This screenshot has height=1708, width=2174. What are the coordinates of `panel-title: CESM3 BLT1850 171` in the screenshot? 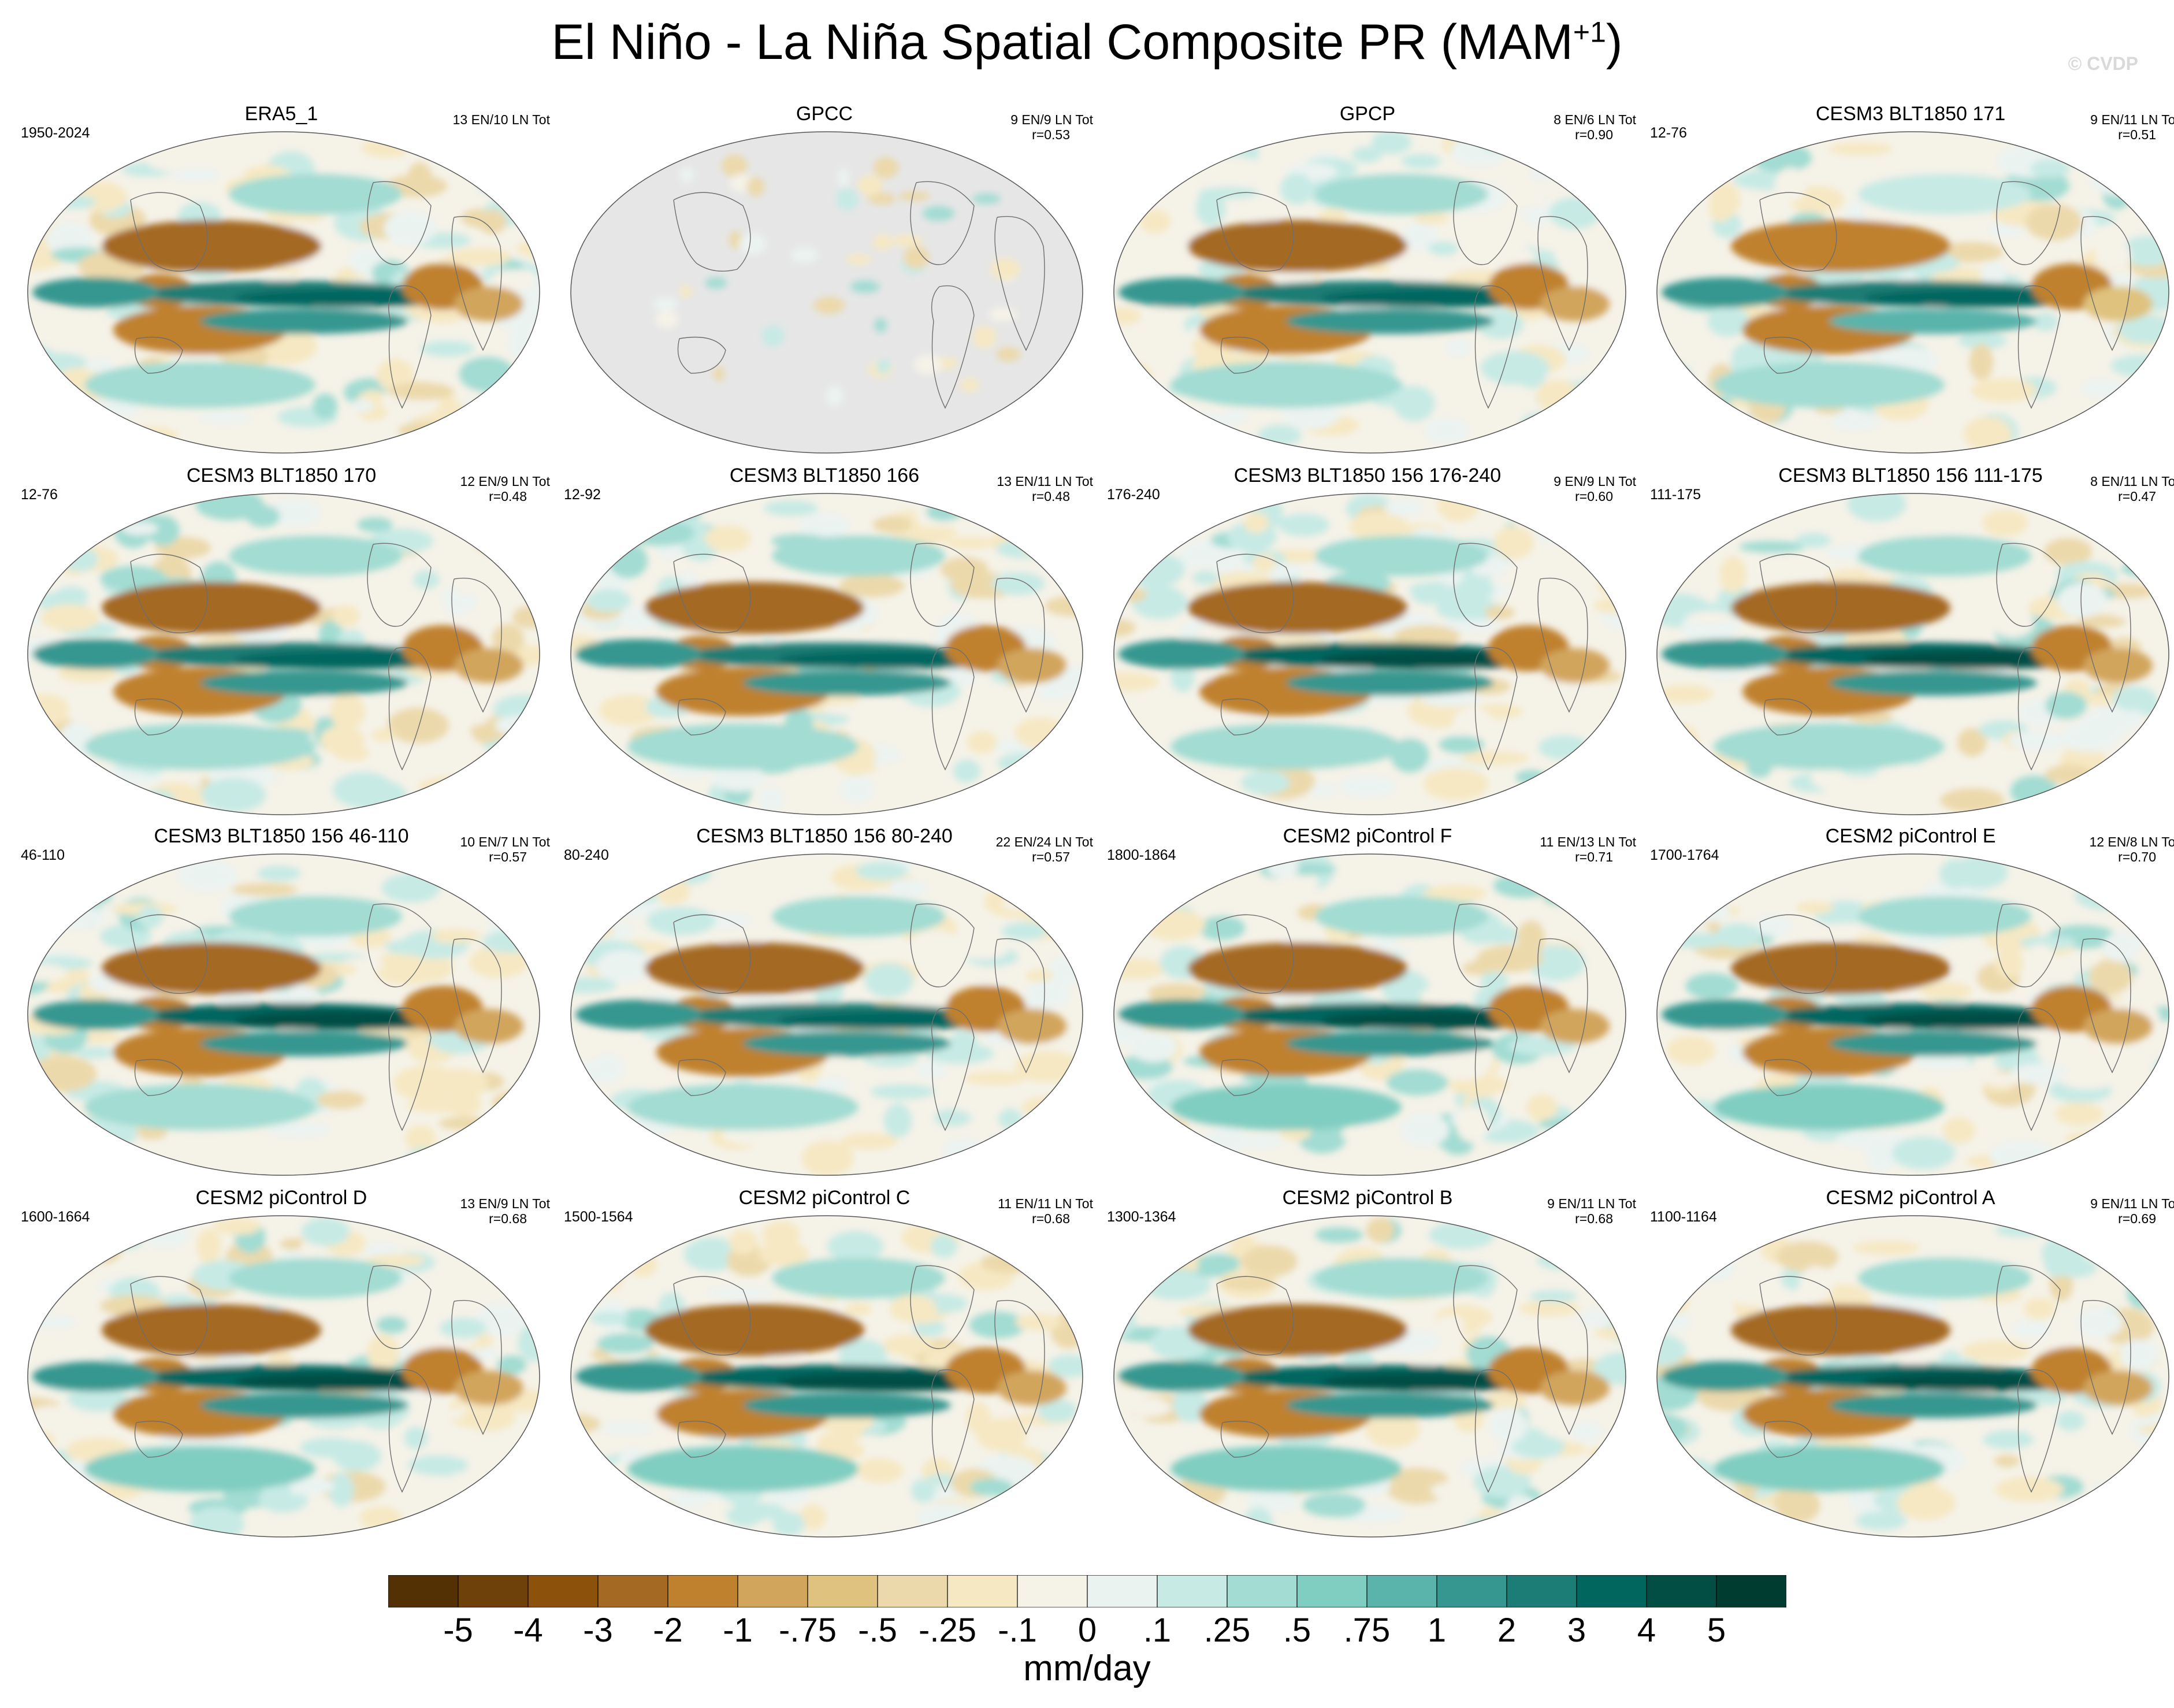 It's located at (1910, 114).